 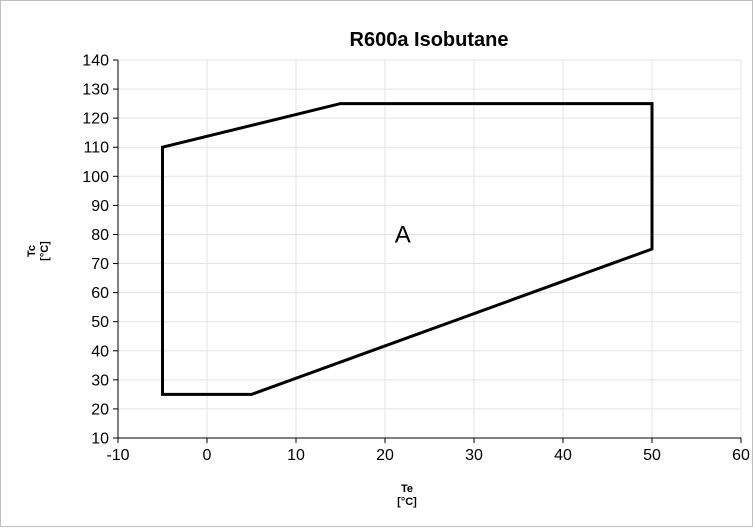 What do you see at coordinates (95, 250) in the screenshot?
I see `y-tick-labels: 10 20 30 40 50 60 70 80 90 100 110 120 130 140` at bounding box center [95, 250].